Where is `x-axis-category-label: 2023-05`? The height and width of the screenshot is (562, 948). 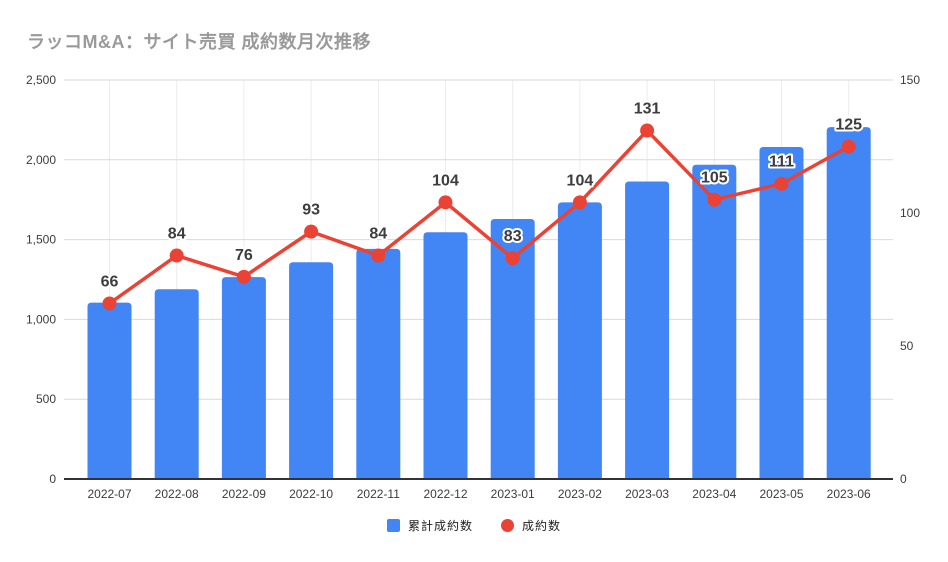
x-axis-category-label: 2023-05 is located at coordinates (781, 494).